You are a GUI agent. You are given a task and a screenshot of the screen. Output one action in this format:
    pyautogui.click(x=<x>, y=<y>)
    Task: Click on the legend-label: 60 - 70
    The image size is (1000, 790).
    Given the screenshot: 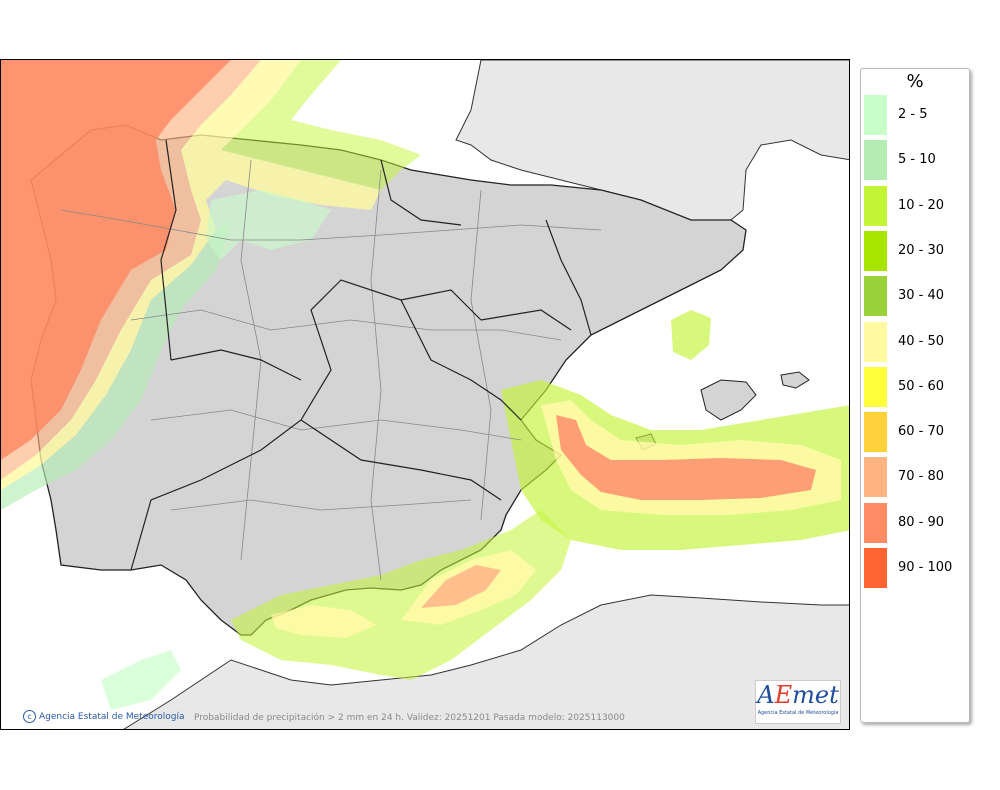 What is the action you would take?
    pyautogui.click(x=921, y=432)
    